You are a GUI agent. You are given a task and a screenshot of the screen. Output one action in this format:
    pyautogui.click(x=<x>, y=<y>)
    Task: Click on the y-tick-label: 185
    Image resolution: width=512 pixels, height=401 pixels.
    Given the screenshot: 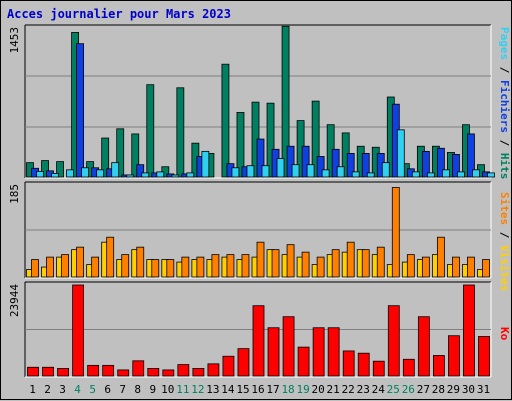 What is the action you would take?
    pyautogui.click(x=14, y=194)
    